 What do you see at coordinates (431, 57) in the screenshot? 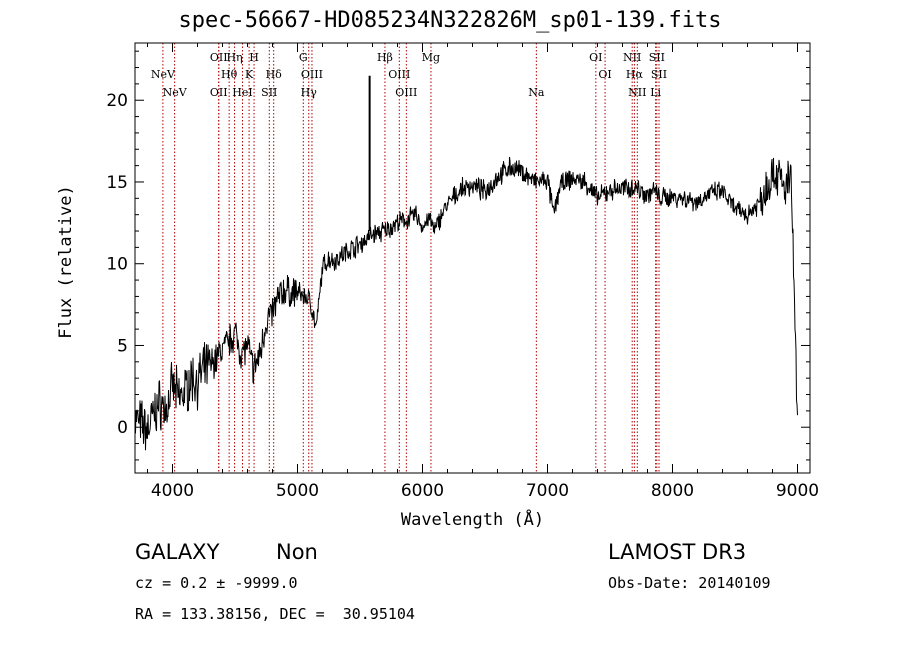
I see `emission-line-label: Mg` at bounding box center [431, 57].